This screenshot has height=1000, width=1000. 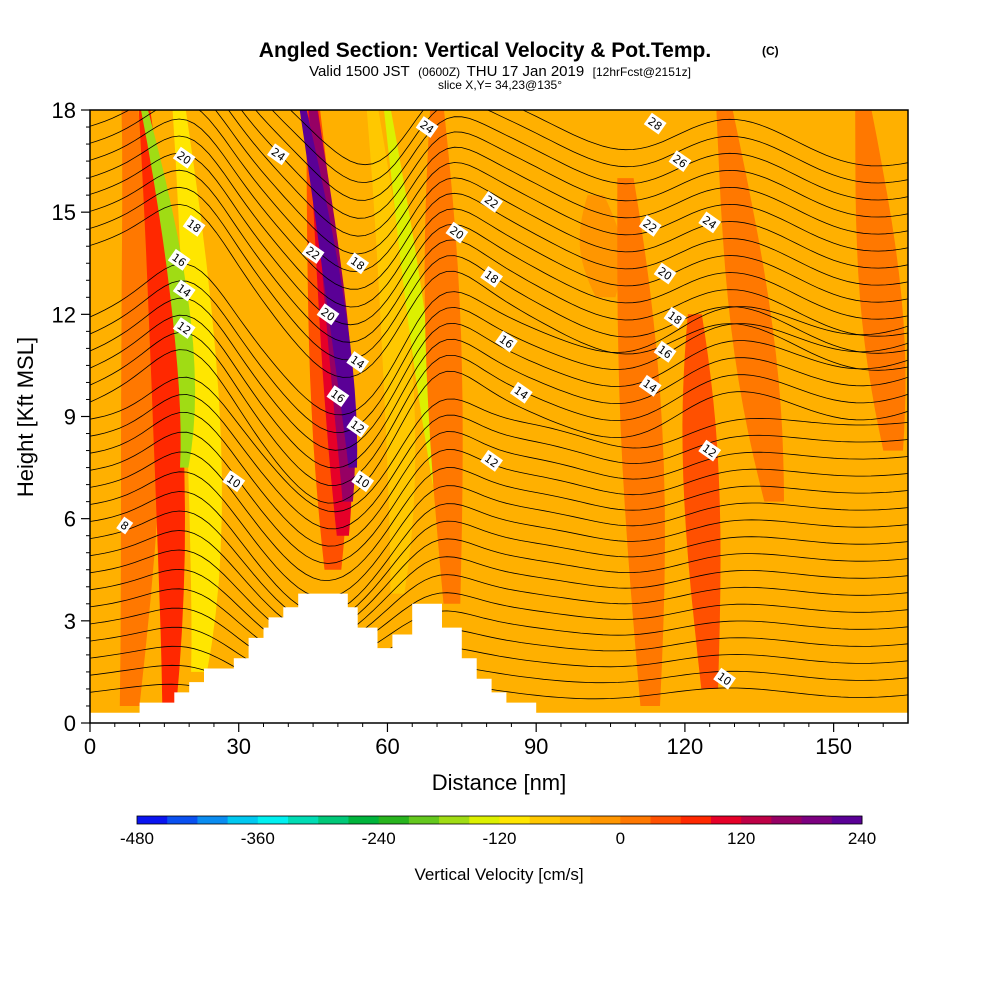 I want to click on colorbar-tick-label: 0, so click(x=620, y=838).